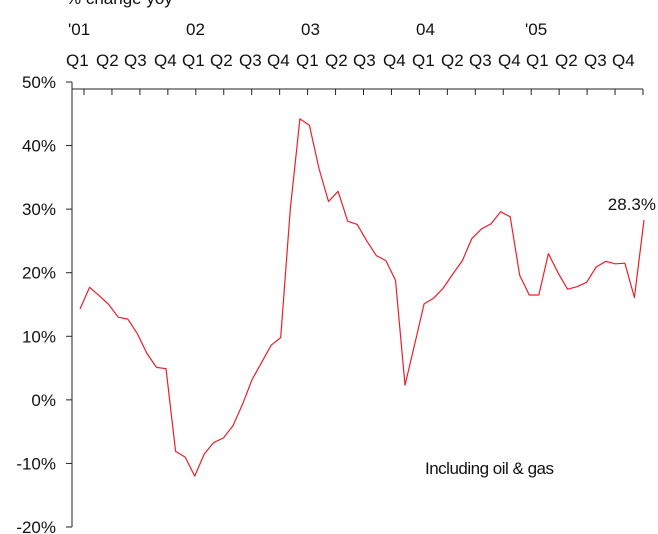 The height and width of the screenshot is (534, 658). I want to click on y-axis-unit-label: % change yoy, so click(119, 4).